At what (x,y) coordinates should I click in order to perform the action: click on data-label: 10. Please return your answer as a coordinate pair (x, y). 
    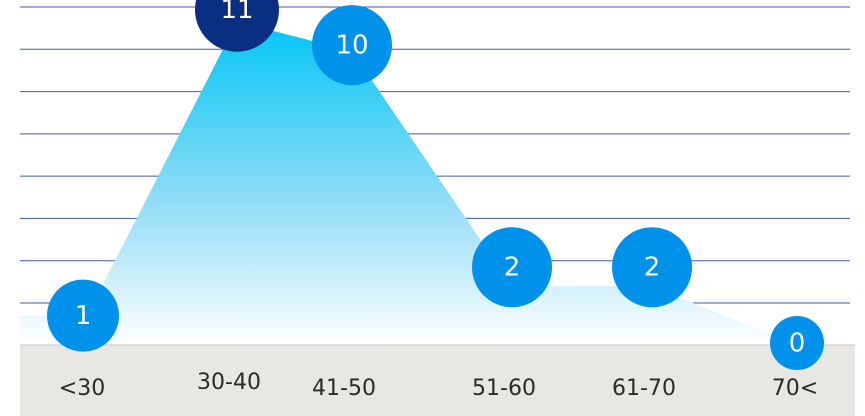
    Looking at the image, I should click on (351, 46).